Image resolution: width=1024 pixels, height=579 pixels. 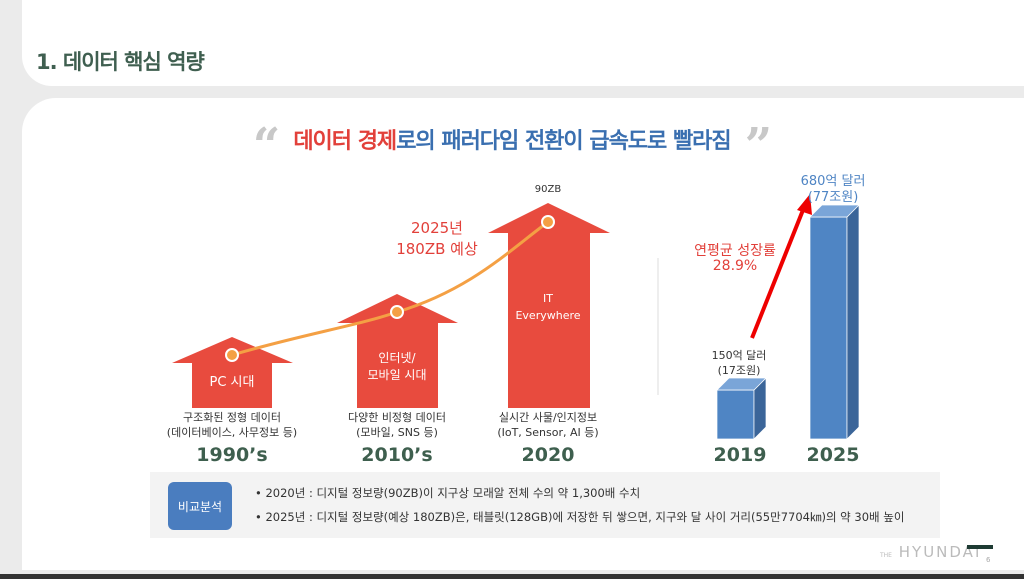 What do you see at coordinates (833, 455) in the screenshot?
I see `bar-year: 2025` at bounding box center [833, 455].